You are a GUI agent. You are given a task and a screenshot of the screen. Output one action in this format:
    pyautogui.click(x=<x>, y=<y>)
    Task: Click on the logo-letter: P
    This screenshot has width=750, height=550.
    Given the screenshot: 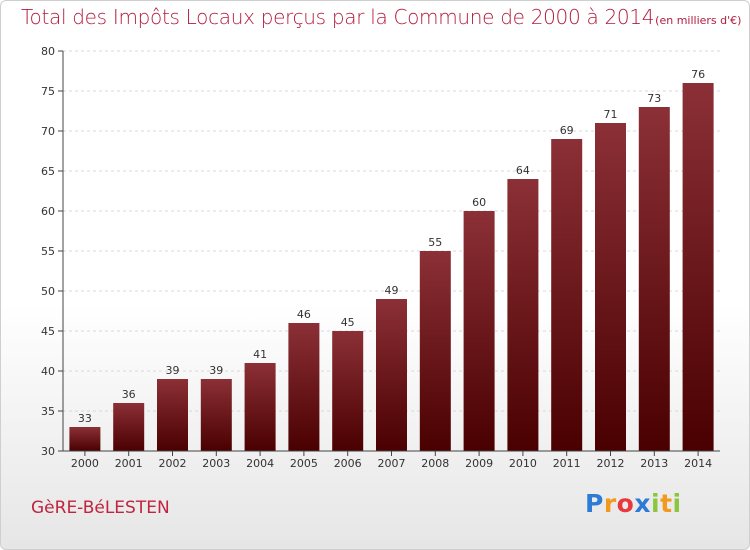 What is the action you would take?
    pyautogui.click(x=594, y=503)
    